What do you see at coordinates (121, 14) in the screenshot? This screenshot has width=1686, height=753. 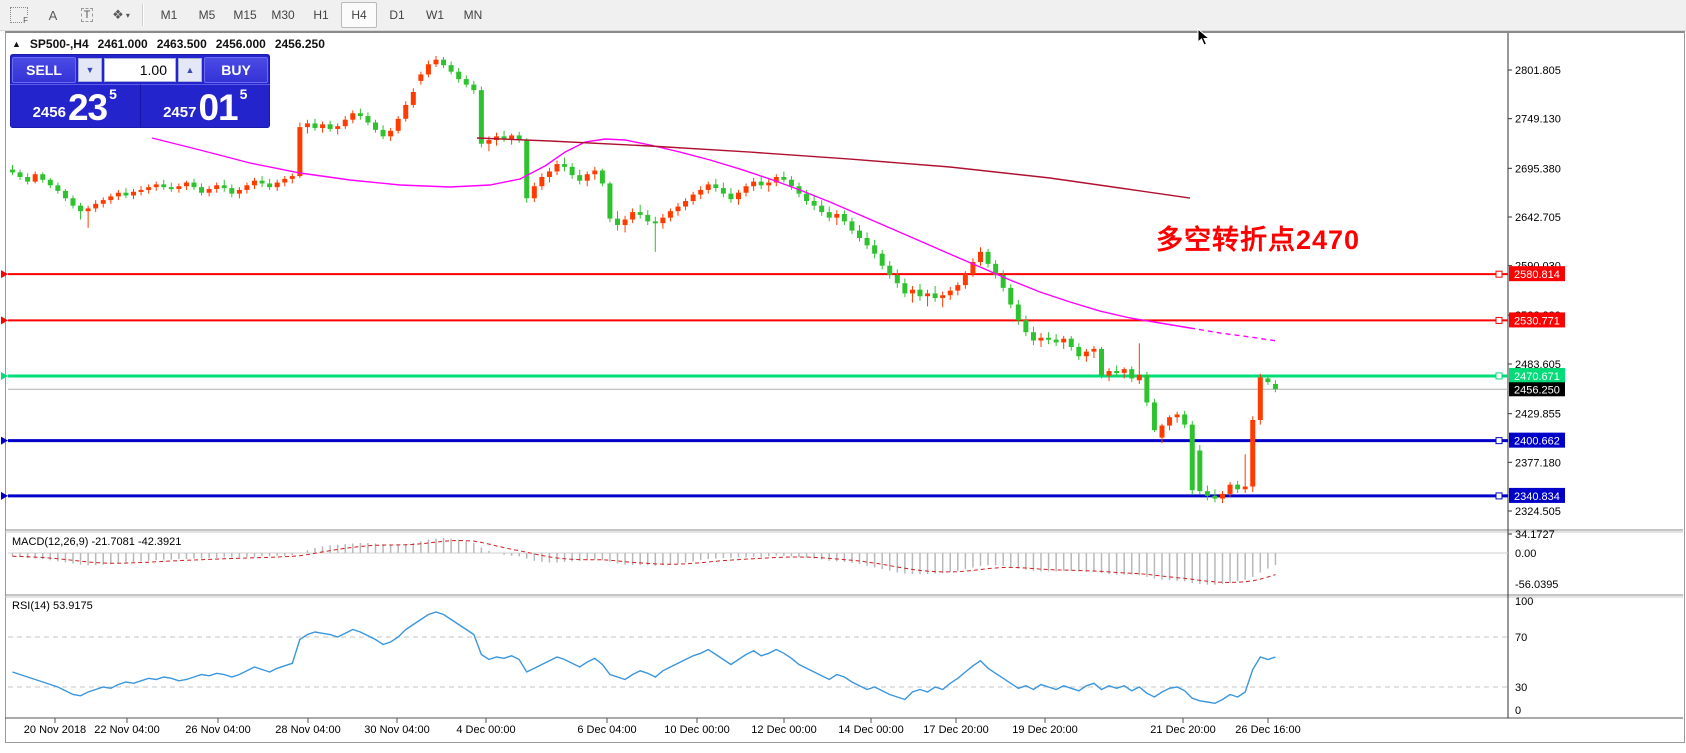 I see `arrow-objects-icon: ❖ ▾` at bounding box center [121, 14].